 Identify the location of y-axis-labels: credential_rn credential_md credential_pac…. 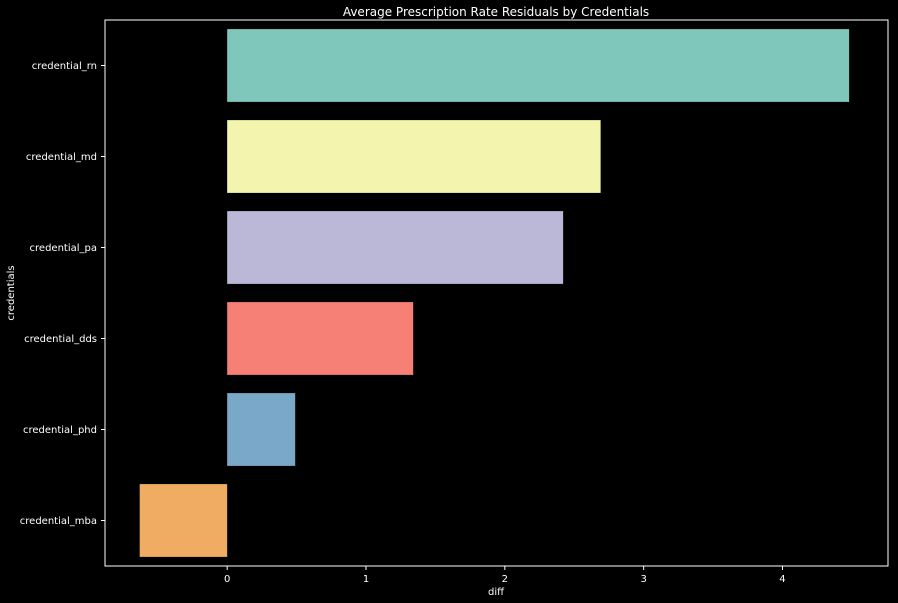
(62, 294).